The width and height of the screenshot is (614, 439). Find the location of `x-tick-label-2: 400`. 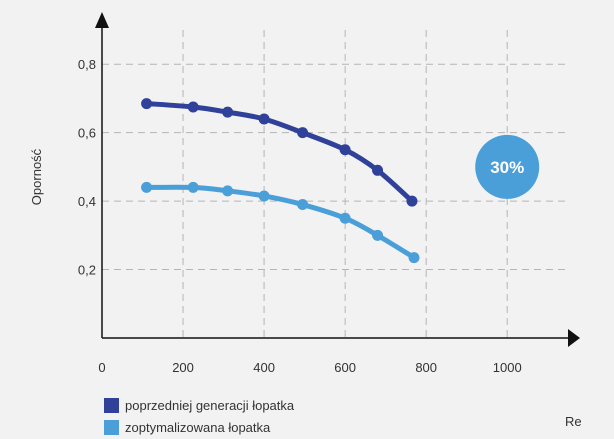

x-tick-label-2: 400 is located at coordinates (264, 367).